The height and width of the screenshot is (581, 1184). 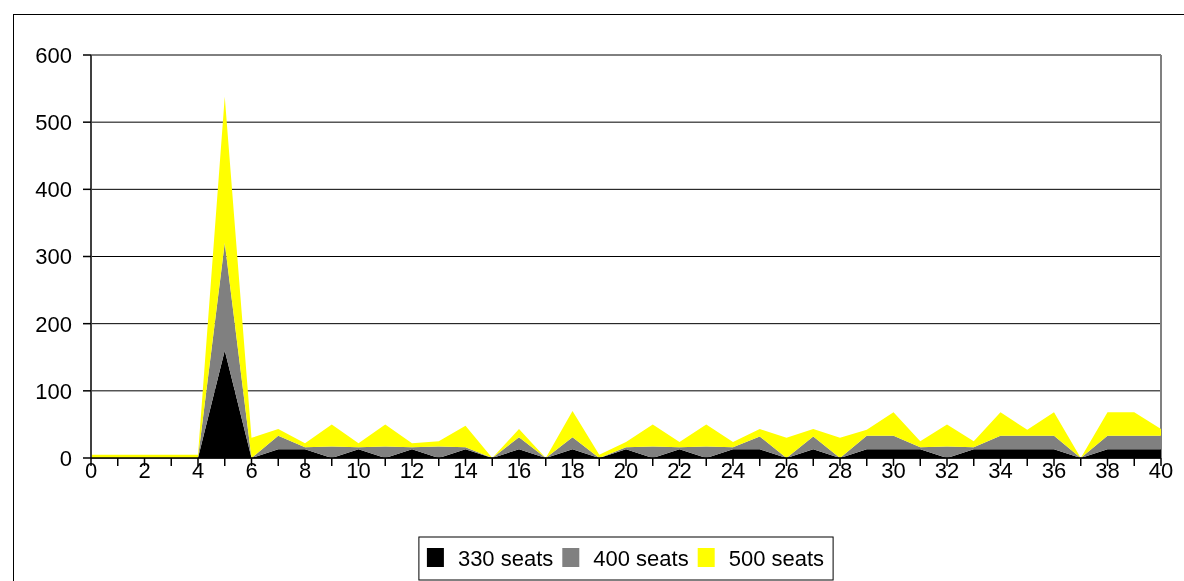 What do you see at coordinates (733, 470) in the screenshot?
I see `x-tick-label: 24` at bounding box center [733, 470].